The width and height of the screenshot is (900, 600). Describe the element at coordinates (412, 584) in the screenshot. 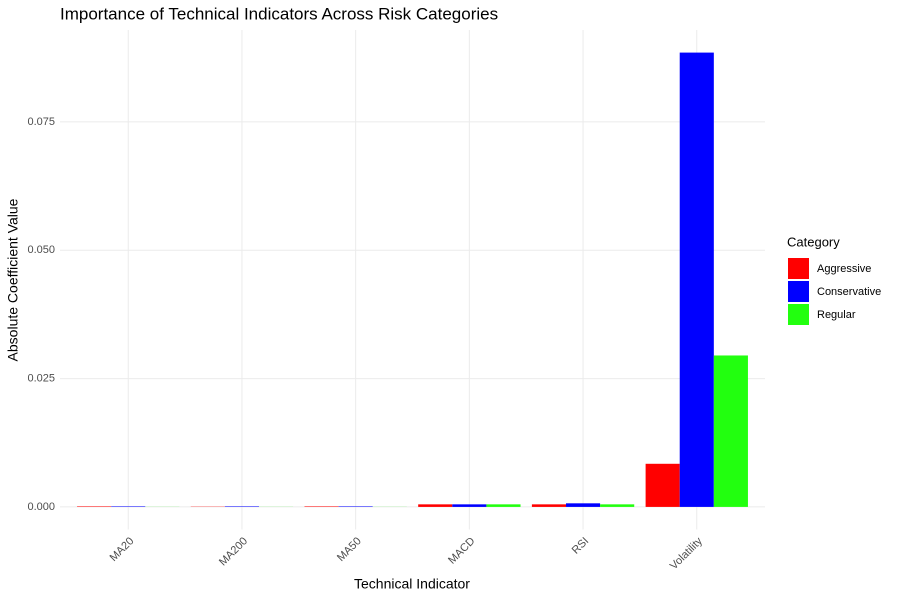

I see `x-axis-title: Technical Indicator` at that location.